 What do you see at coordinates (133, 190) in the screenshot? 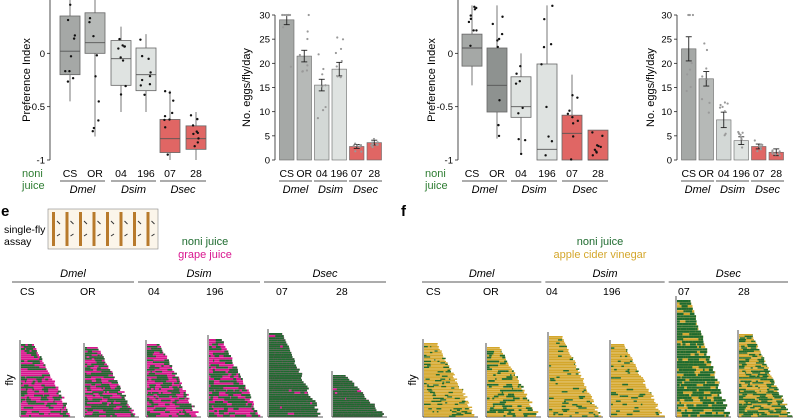
I see `species-label: Dsim` at bounding box center [133, 190].